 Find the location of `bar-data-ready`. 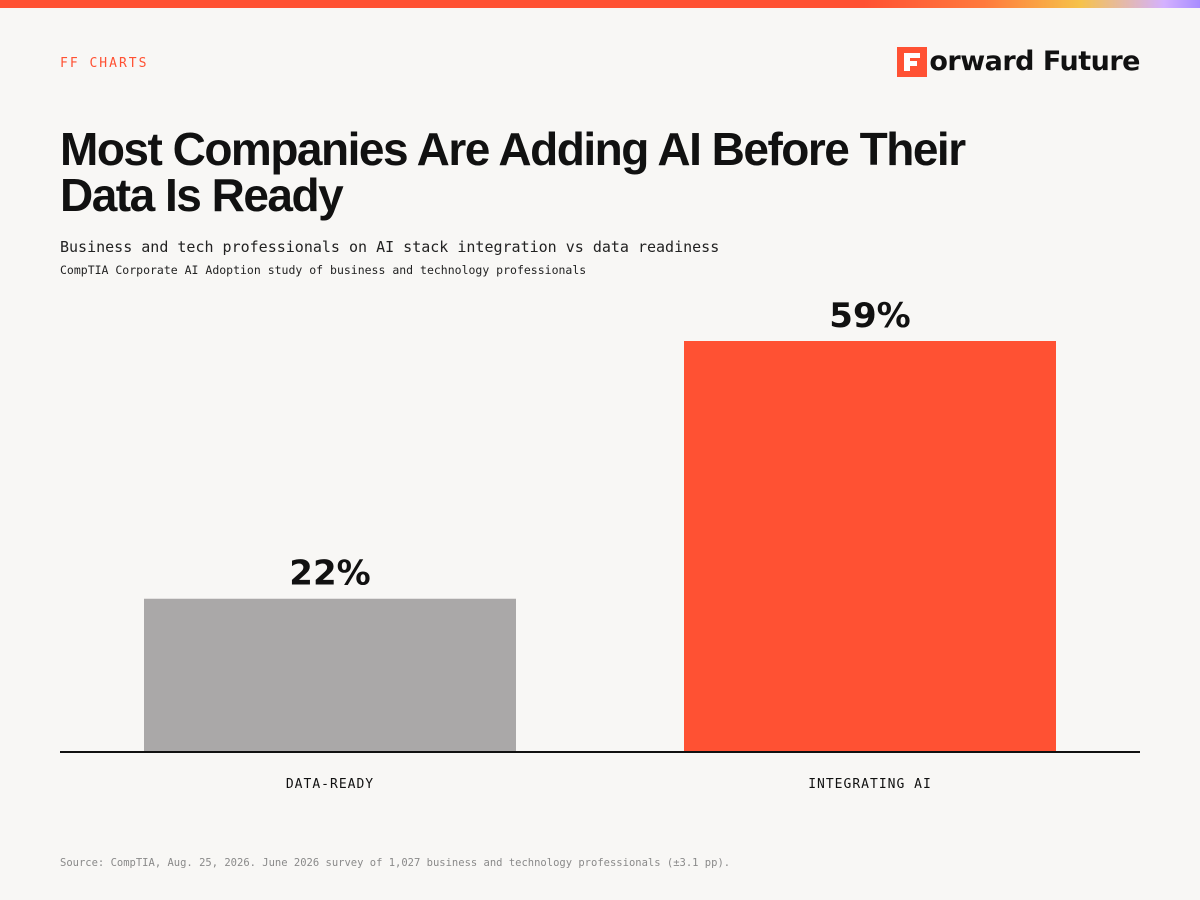

bar-data-ready is located at coordinates (330, 675).